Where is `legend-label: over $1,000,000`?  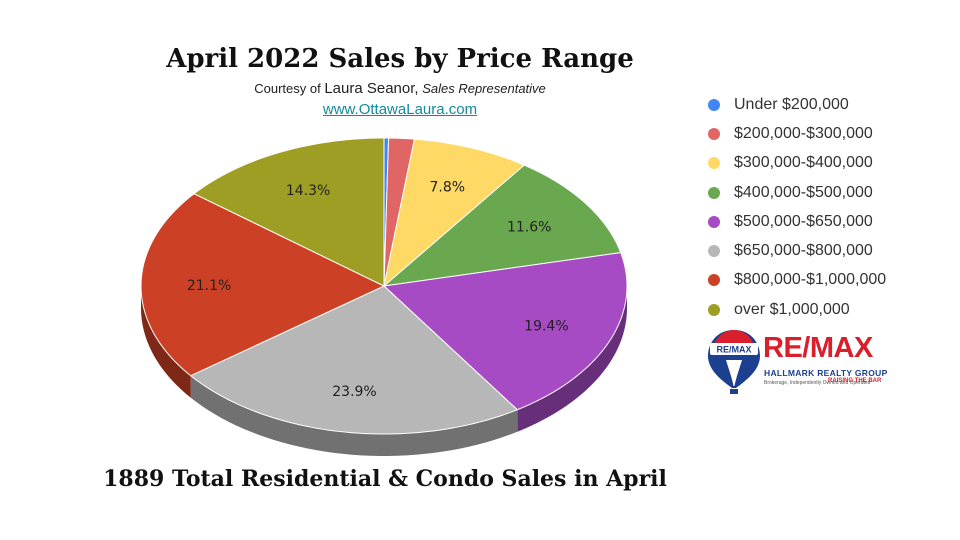
legend-label: over $1,000,000 is located at coordinates (792, 309).